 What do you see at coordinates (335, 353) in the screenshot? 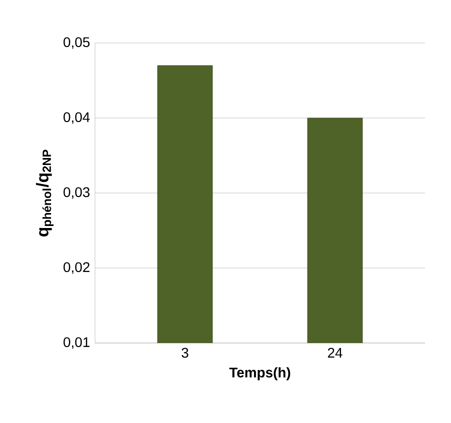
I see `x-tick-label: 24` at bounding box center [335, 353].